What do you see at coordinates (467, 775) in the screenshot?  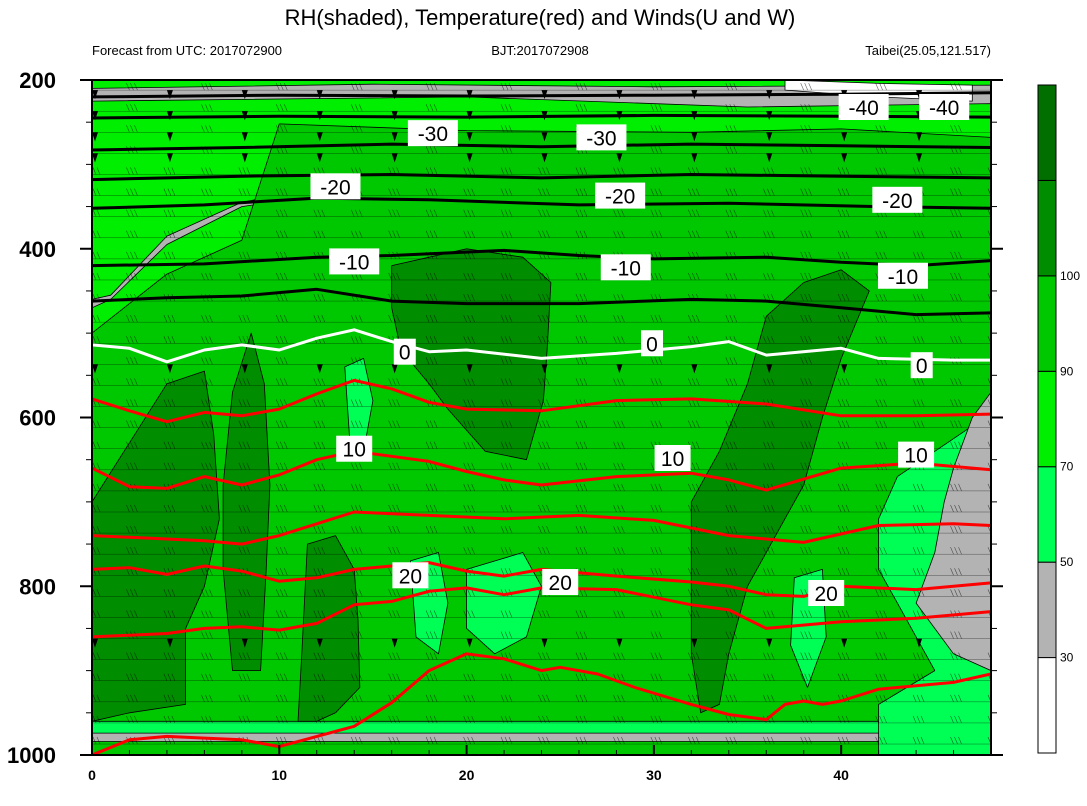 I see `x-tick-label: 20` at bounding box center [467, 775].